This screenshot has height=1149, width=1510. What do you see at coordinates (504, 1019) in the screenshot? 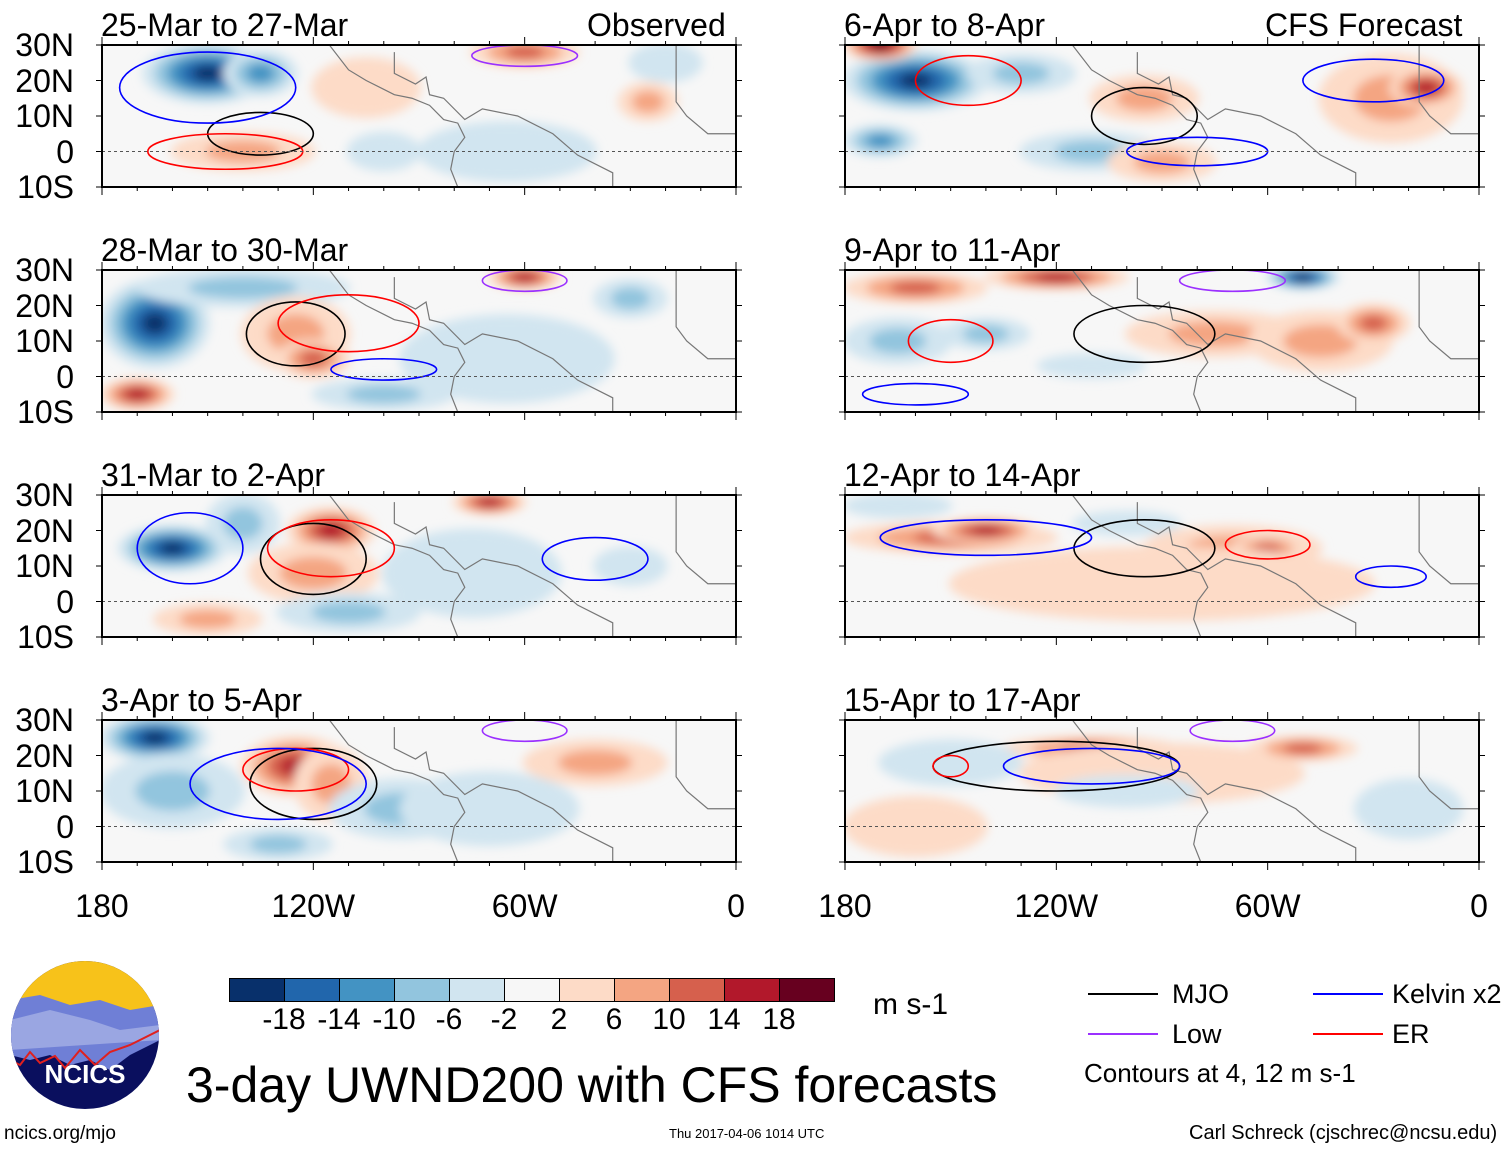
I see `colorbar-tick-label: -2` at bounding box center [504, 1019].